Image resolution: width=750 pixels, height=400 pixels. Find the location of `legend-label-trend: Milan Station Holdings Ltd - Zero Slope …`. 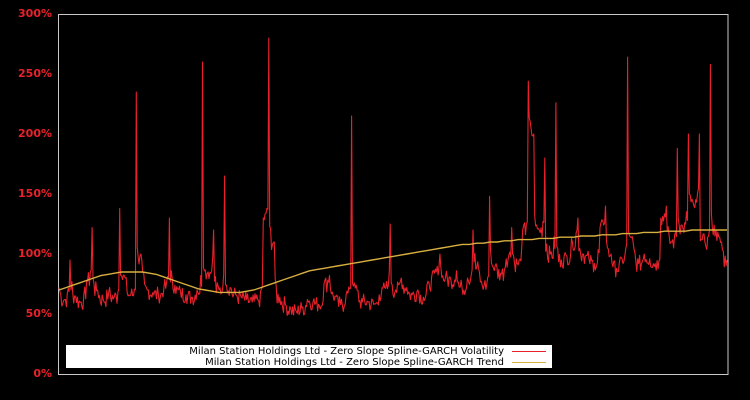

legend-label-trend: Milan Station Holdings Ltd - Zero Slope … is located at coordinates (354, 362).